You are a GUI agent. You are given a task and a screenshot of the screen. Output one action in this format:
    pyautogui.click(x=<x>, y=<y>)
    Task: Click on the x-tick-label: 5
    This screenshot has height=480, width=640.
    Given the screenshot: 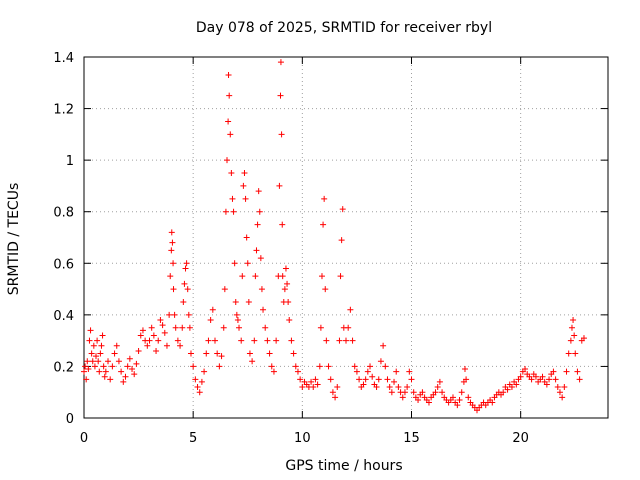 What is the action you would take?
    pyautogui.click(x=193, y=438)
    